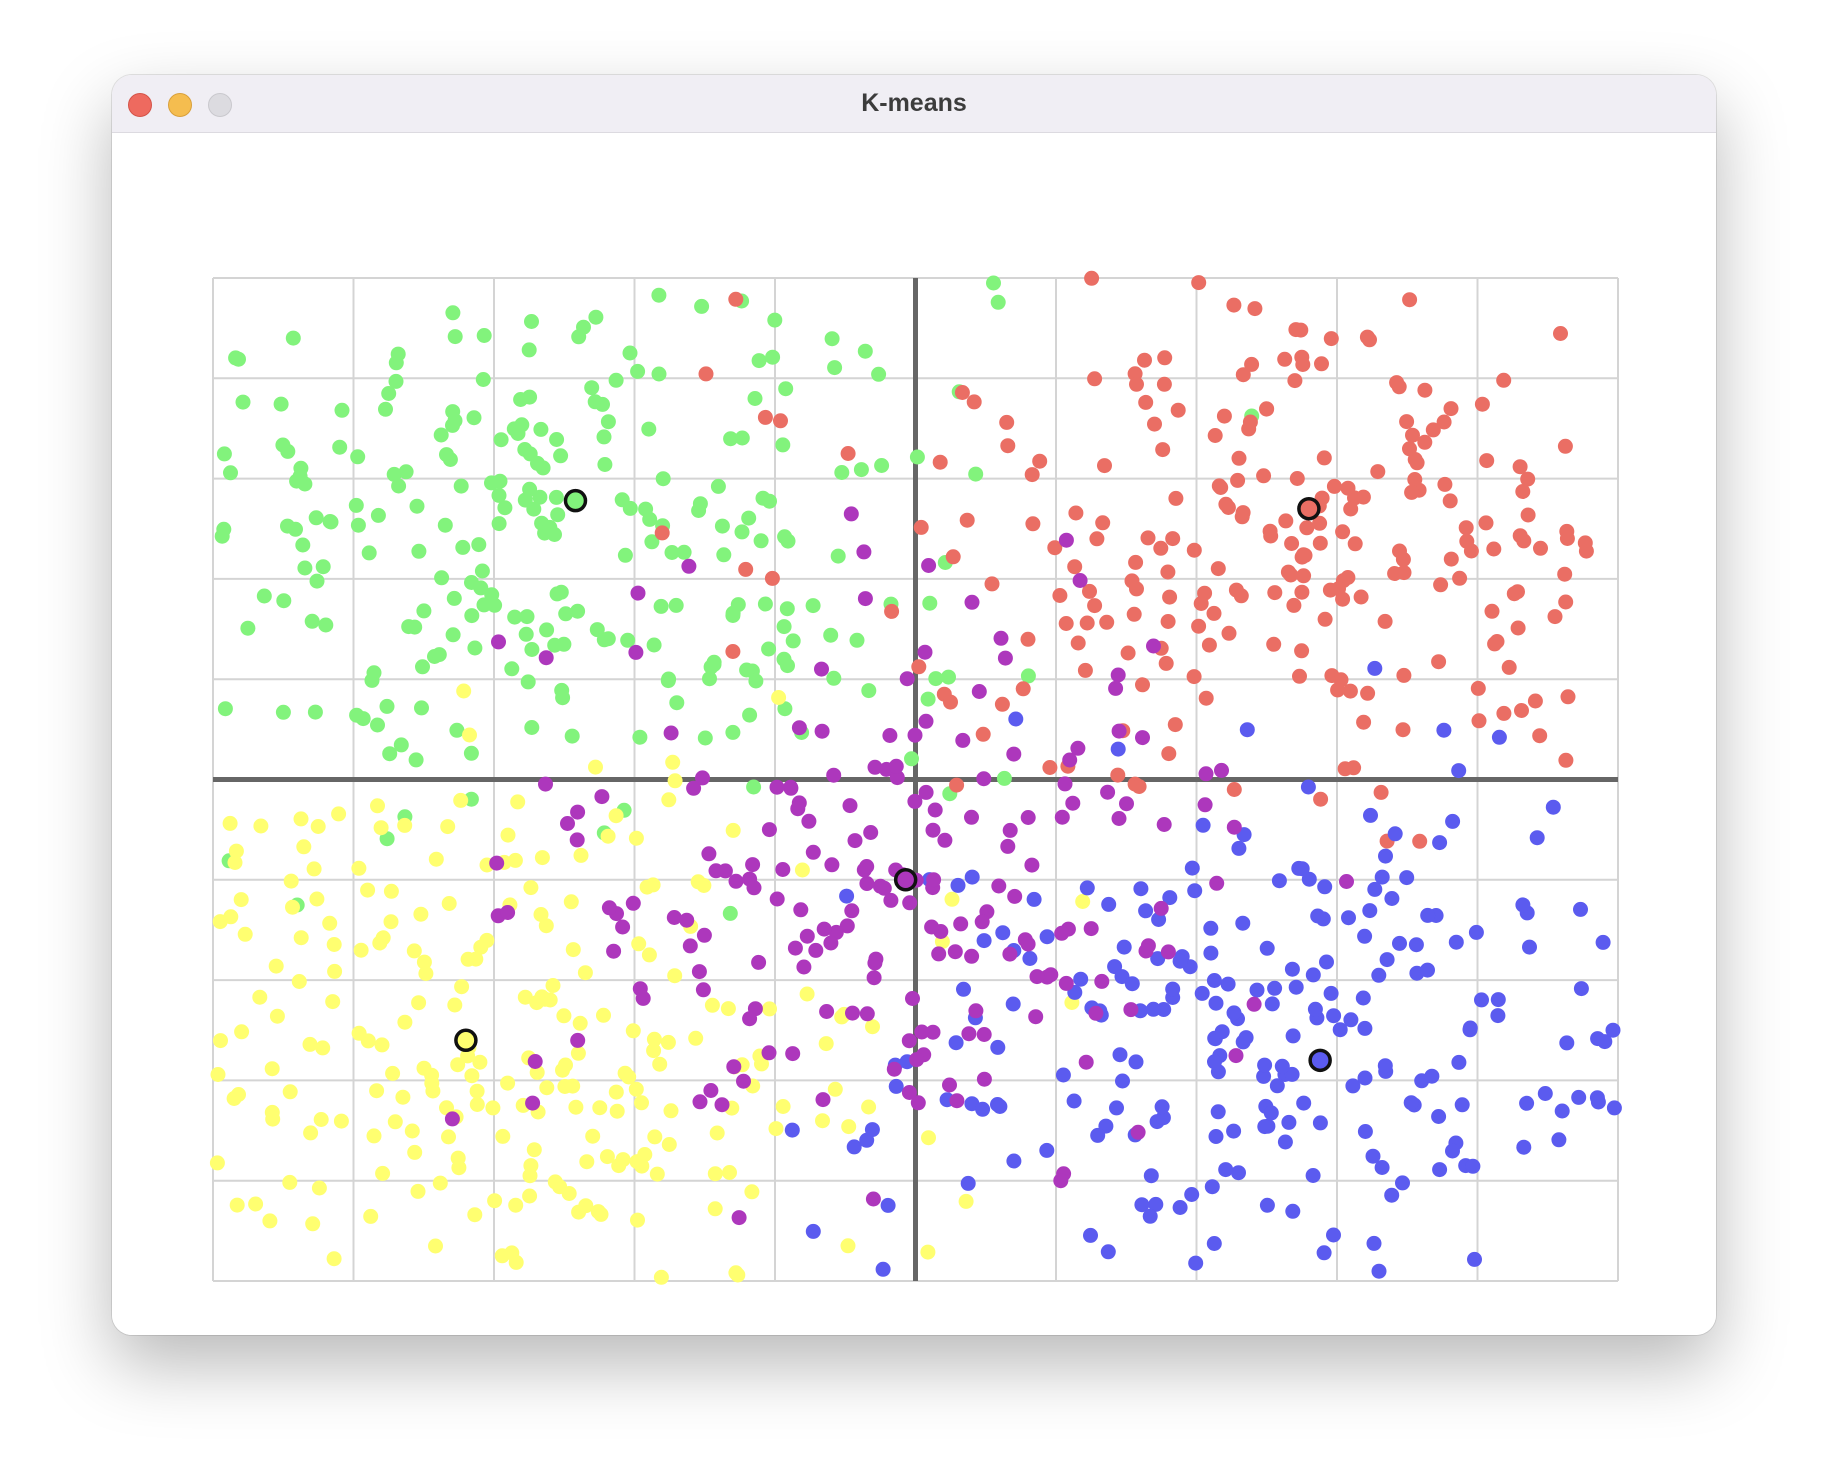  What do you see at coordinates (914, 104) in the screenshot?
I see `title-bar: K-means` at bounding box center [914, 104].